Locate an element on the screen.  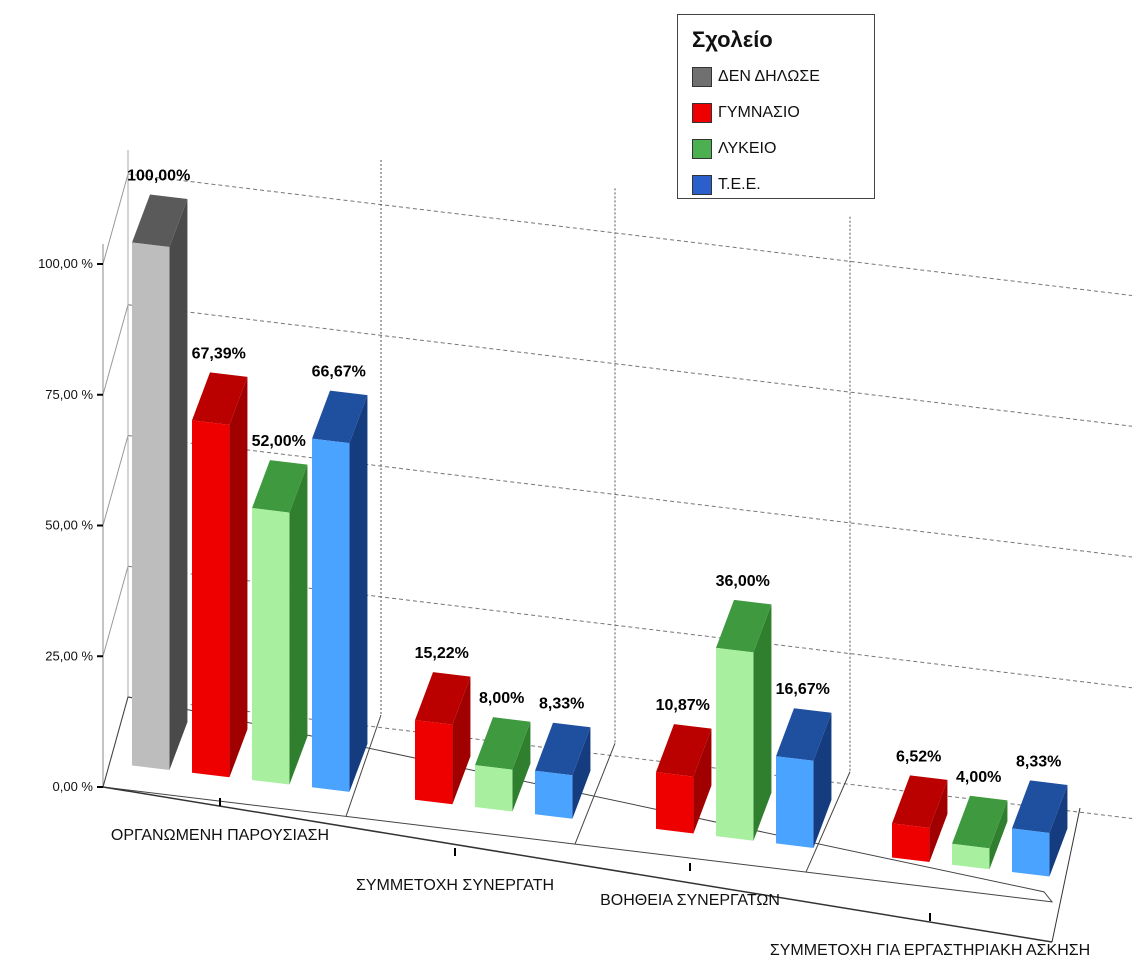
legend-label: ΓΥΜΝΑΣΙΟ is located at coordinates (759, 112).